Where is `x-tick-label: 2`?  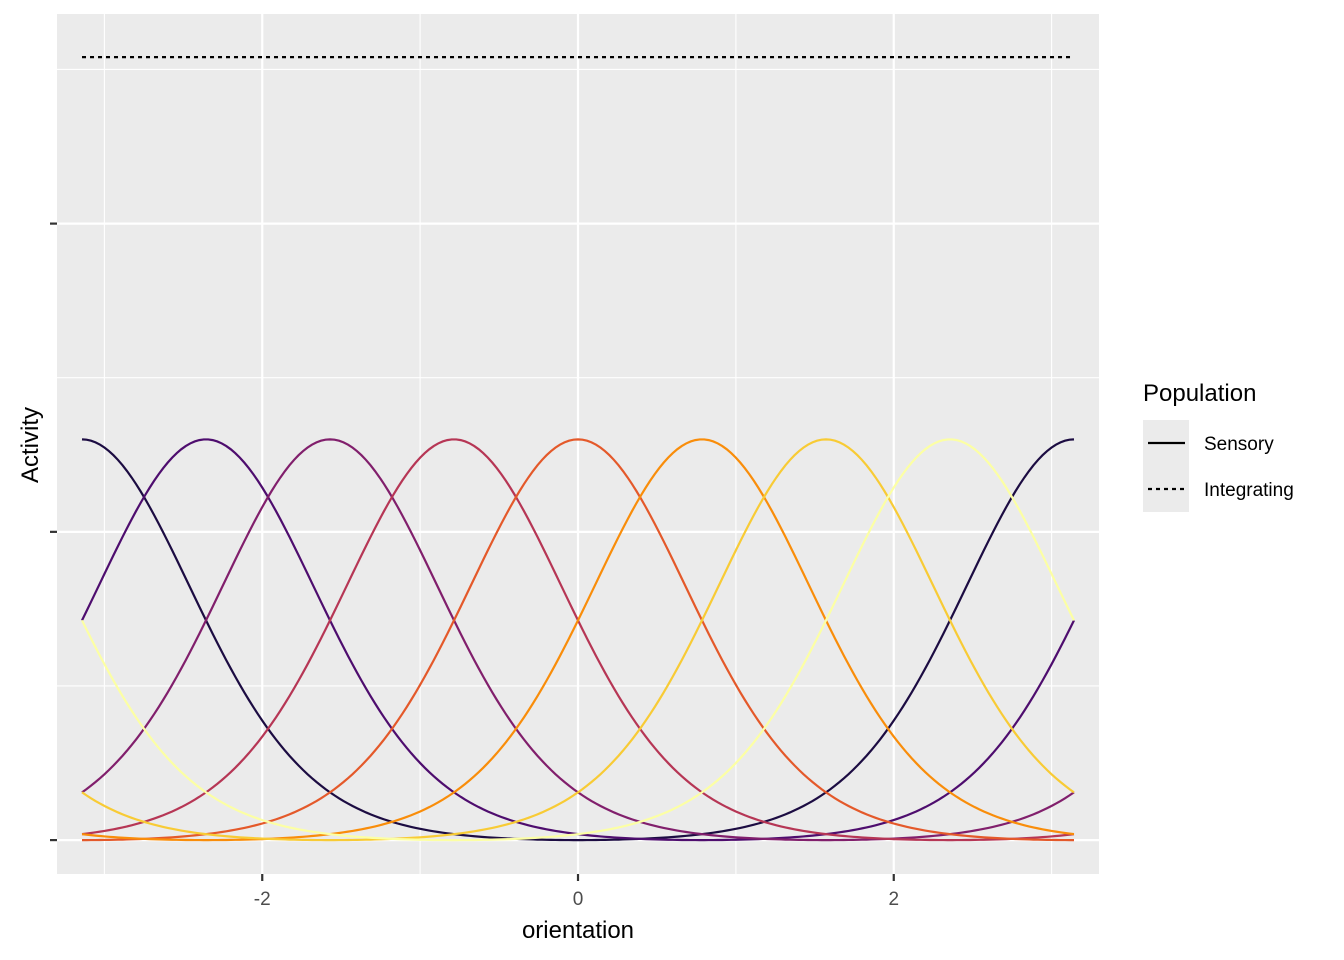
x-tick-label: 2 is located at coordinates (893, 899).